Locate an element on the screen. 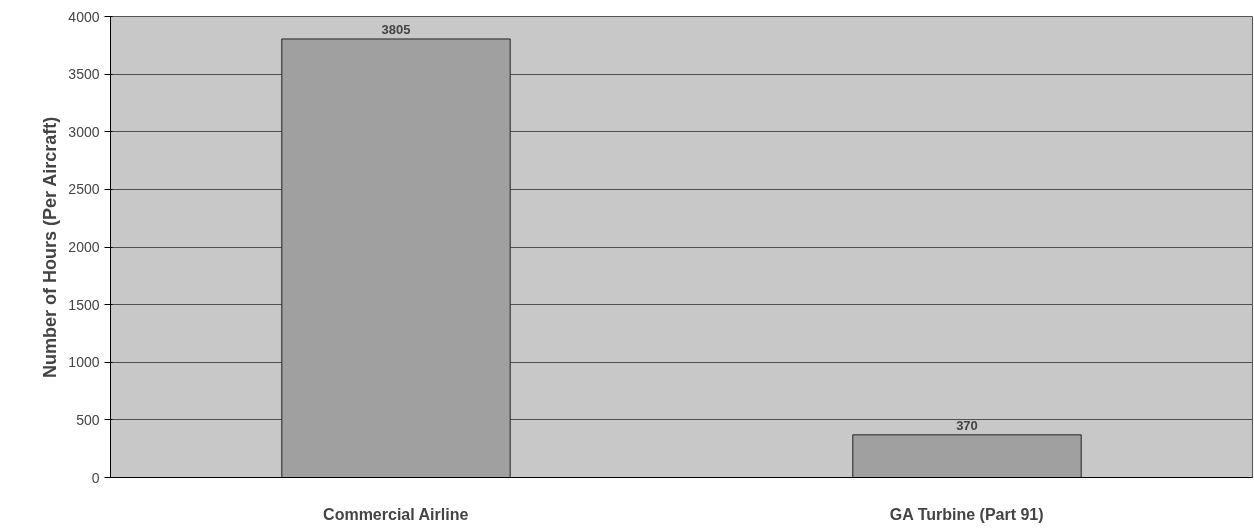 This screenshot has width=1254, height=529. x-tick-label: GA Turbine (Part 91) is located at coordinates (966, 514).